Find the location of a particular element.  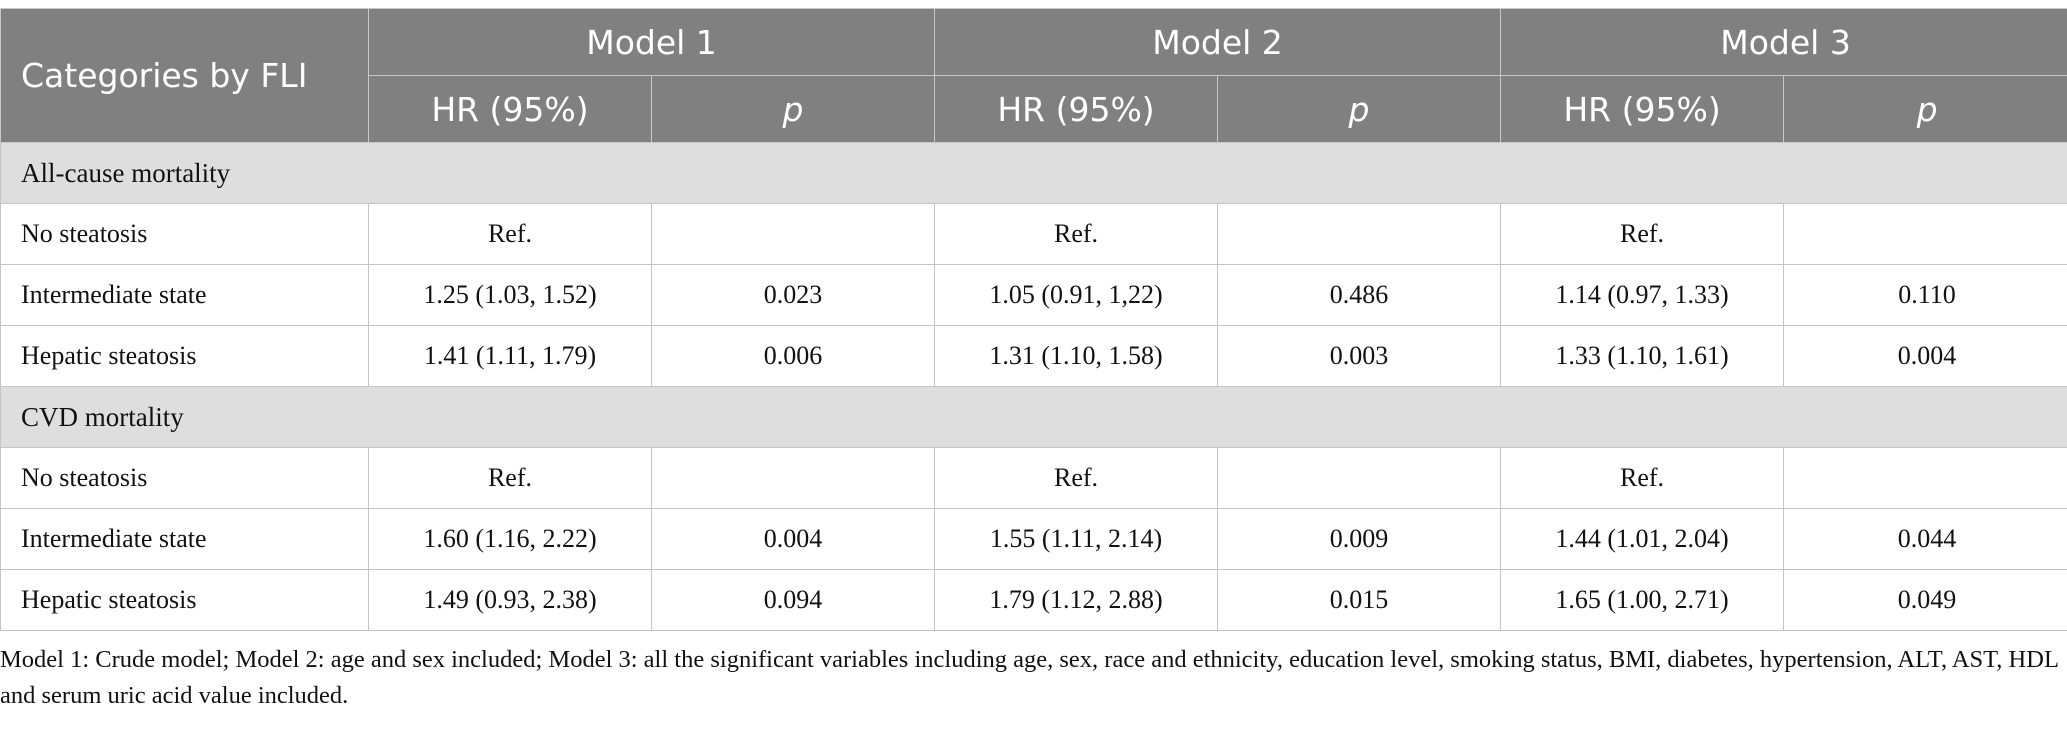

section-title: All-cause mortality is located at coordinates (1033, 173).